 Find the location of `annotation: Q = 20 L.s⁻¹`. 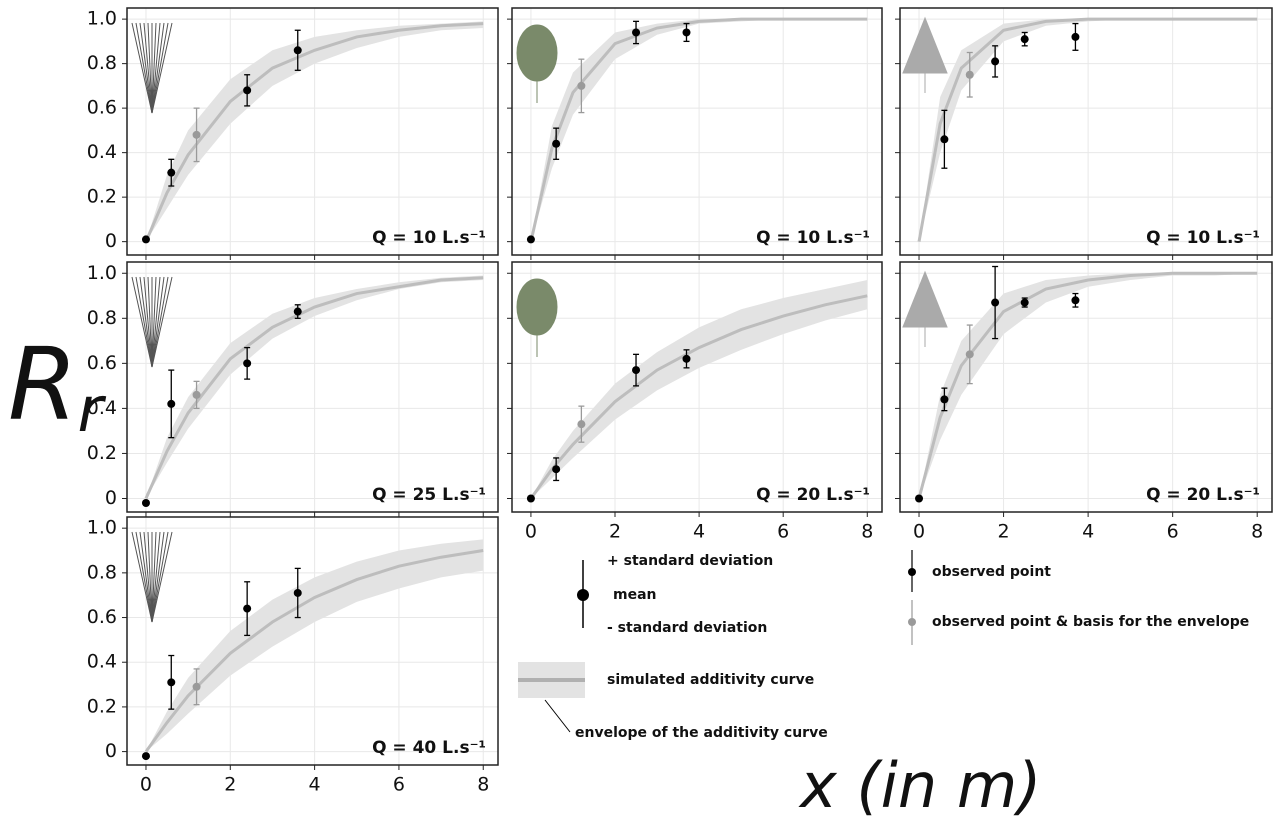

annotation: Q = 20 L.s⁻¹ is located at coordinates (1203, 495).